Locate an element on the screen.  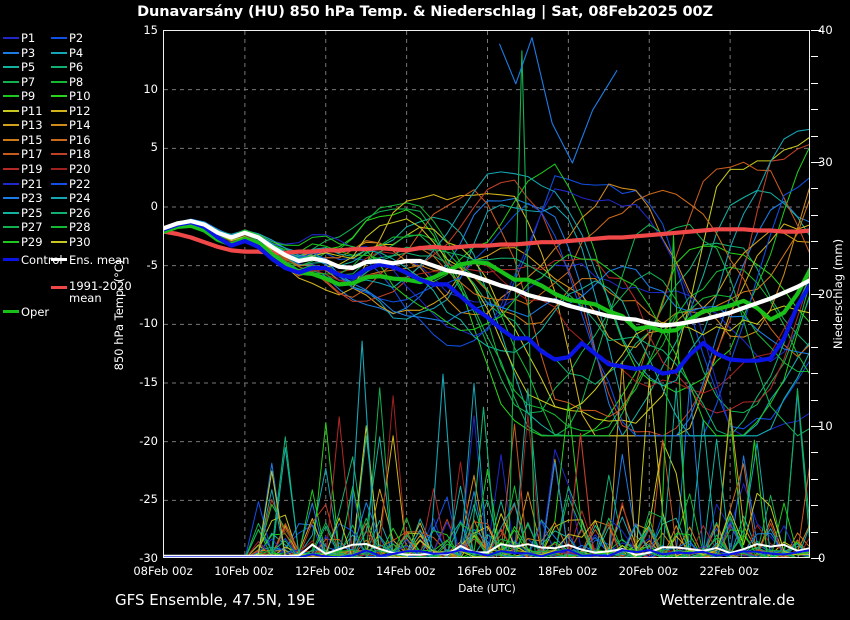
legend-label: P17 is located at coordinates (32, 154).